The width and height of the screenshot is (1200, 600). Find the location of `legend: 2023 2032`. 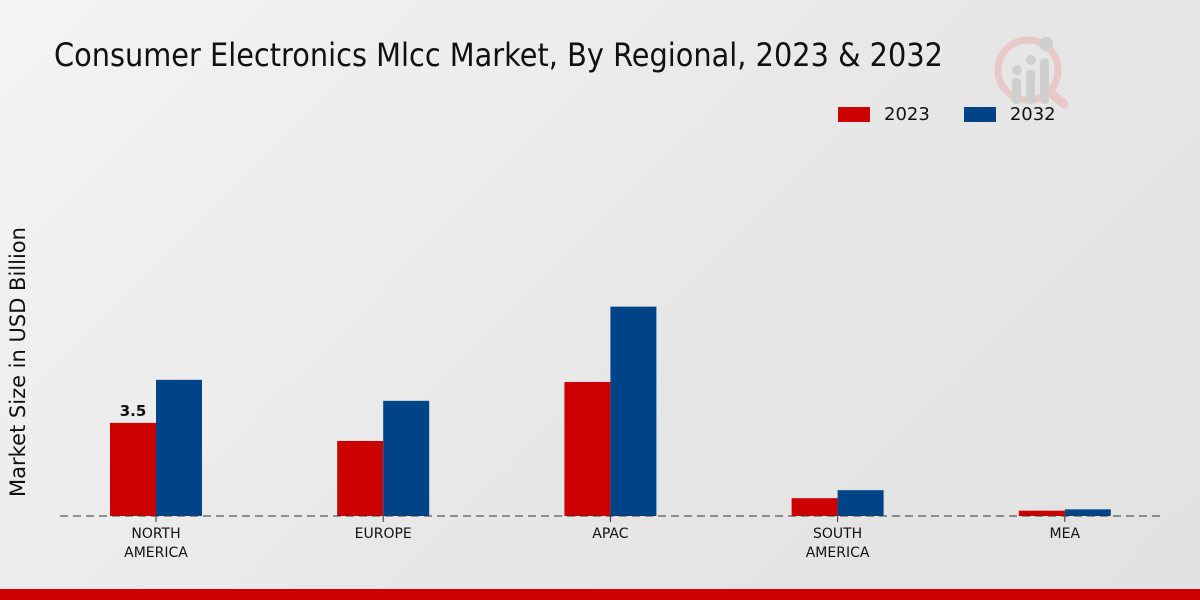

legend: 2023 2032 is located at coordinates (947, 114).